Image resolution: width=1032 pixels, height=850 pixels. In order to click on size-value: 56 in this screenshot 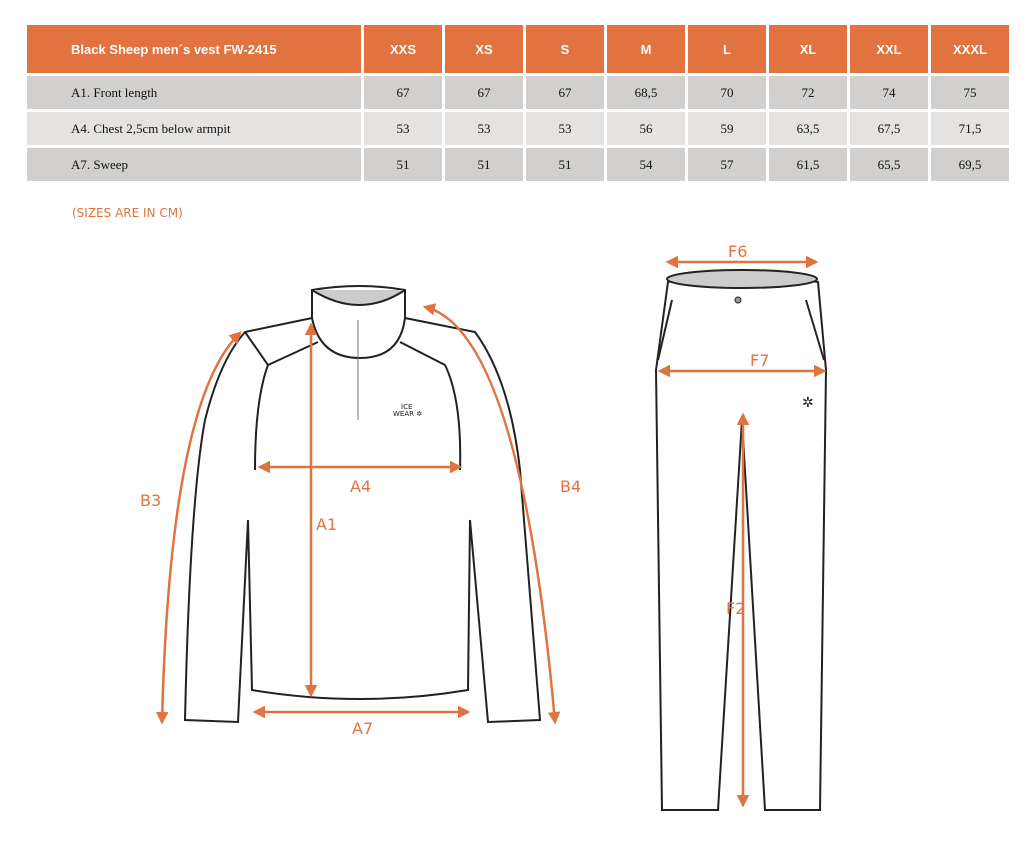, I will do `click(646, 128)`.